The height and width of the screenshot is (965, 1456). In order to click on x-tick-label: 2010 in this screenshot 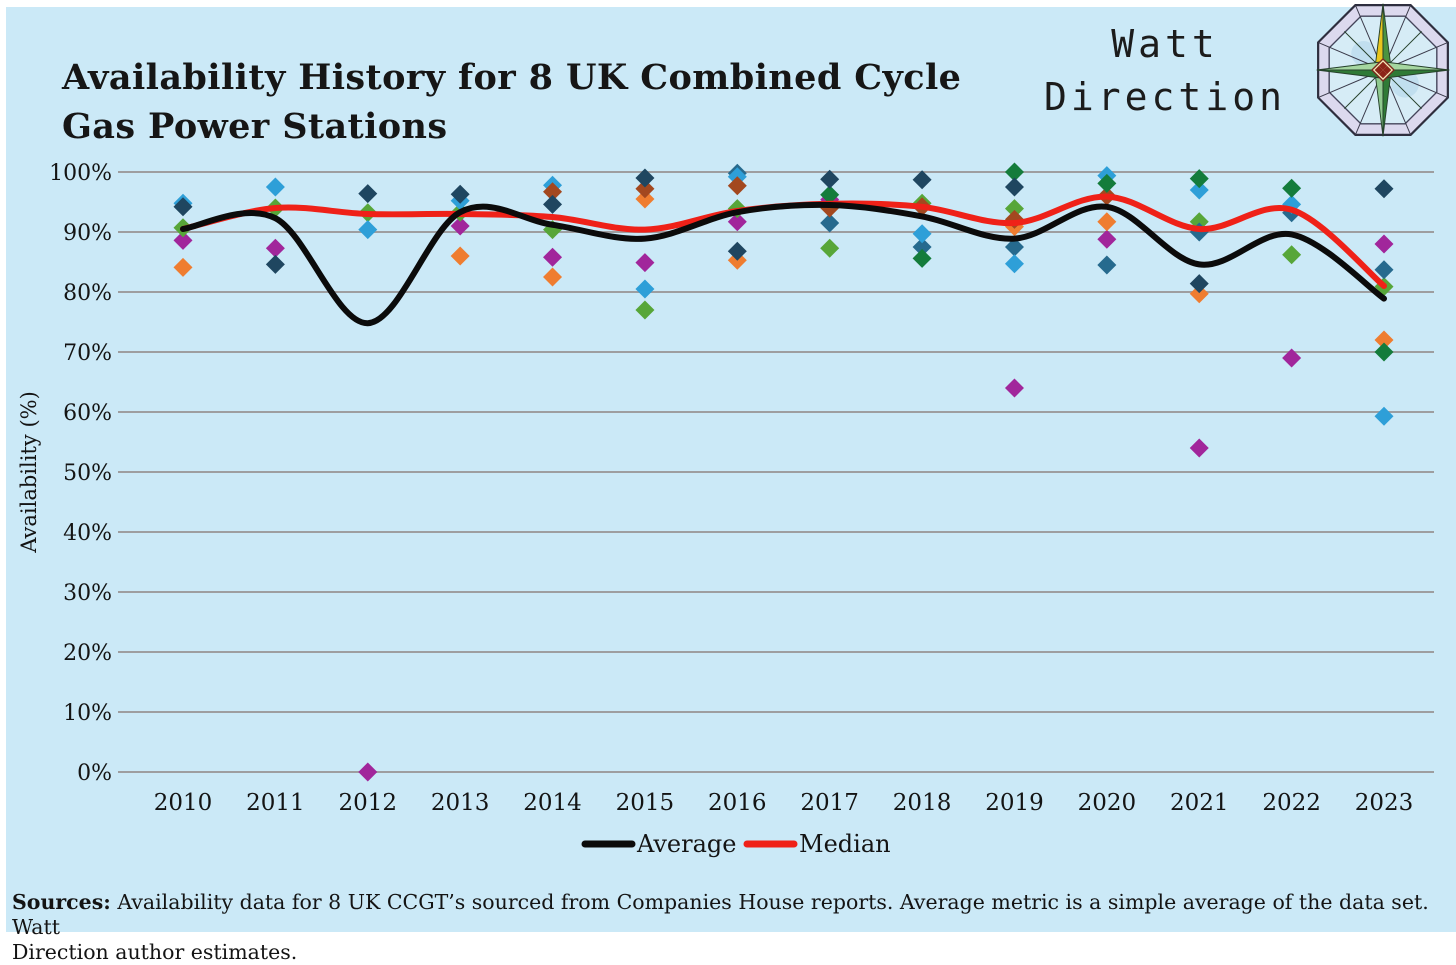, I will do `click(183, 803)`.